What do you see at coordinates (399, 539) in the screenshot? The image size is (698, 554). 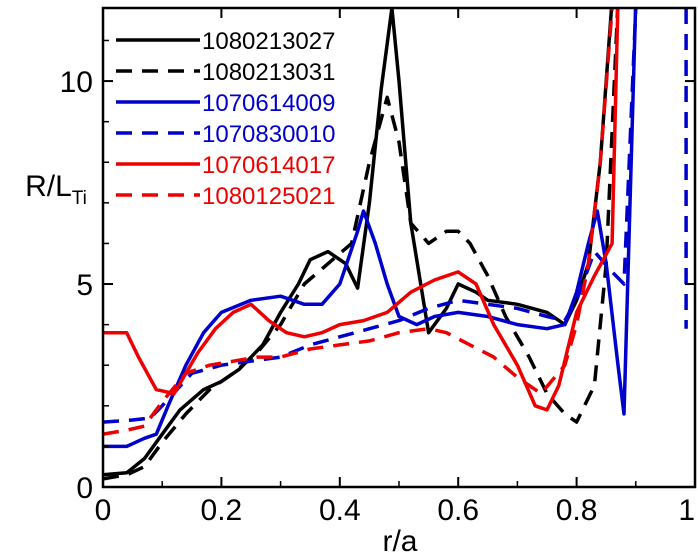 I see `x-axis-title: r/a` at bounding box center [399, 539].